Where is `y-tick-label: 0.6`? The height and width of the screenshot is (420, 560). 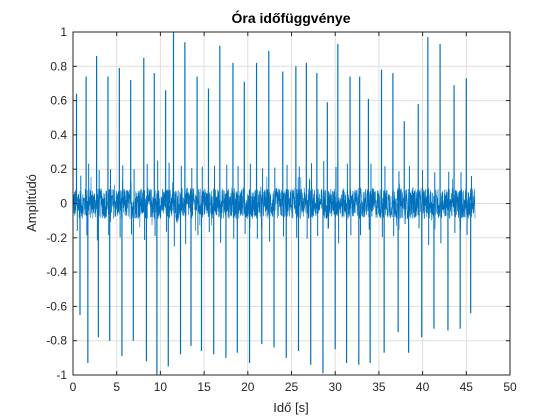
y-tick-label: 0.6 is located at coordinates (58, 101).